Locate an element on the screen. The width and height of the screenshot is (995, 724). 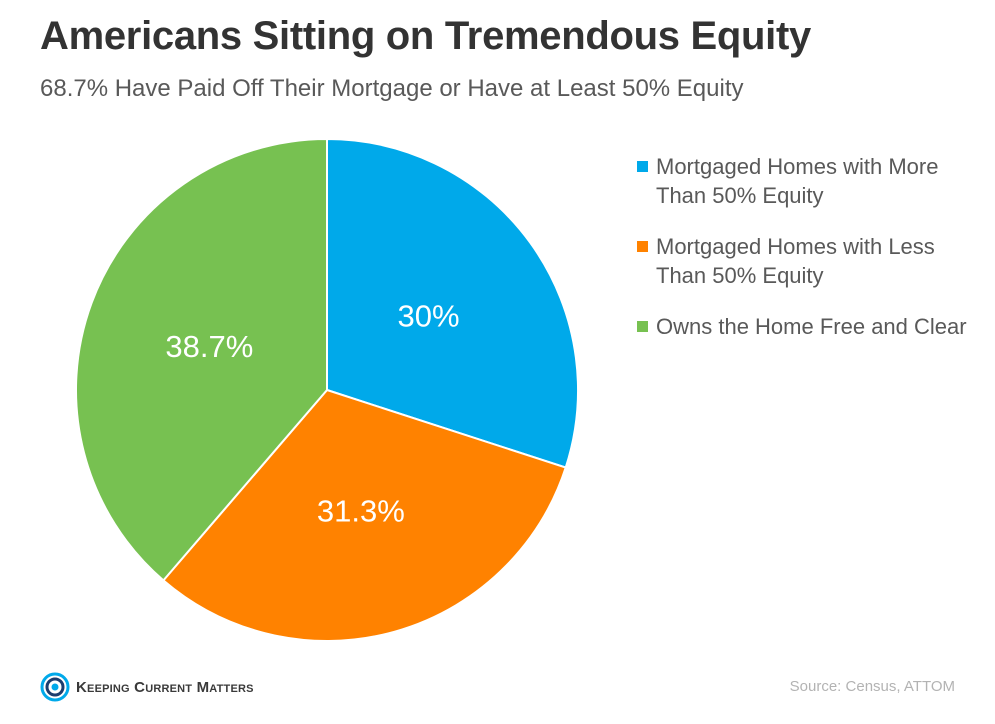
logo-text: Keeping Current Matters is located at coordinates (165, 687).